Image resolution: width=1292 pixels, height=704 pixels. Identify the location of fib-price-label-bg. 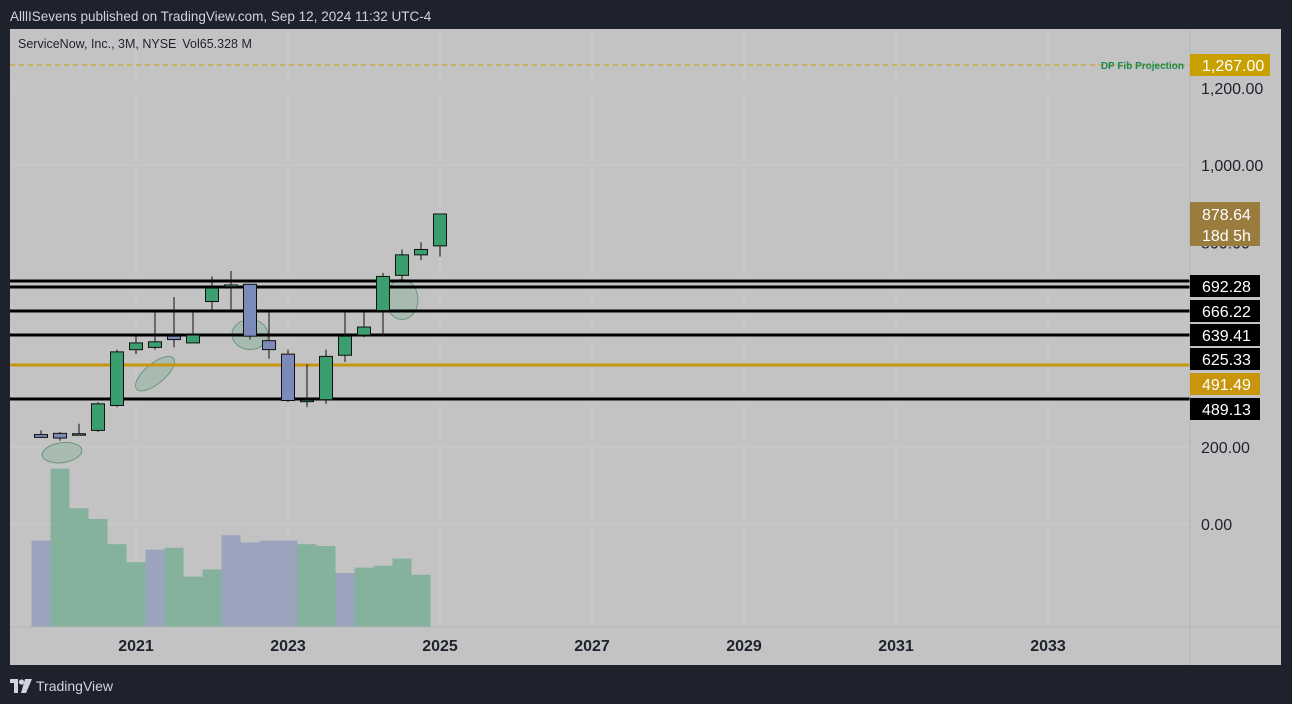
(1230, 65).